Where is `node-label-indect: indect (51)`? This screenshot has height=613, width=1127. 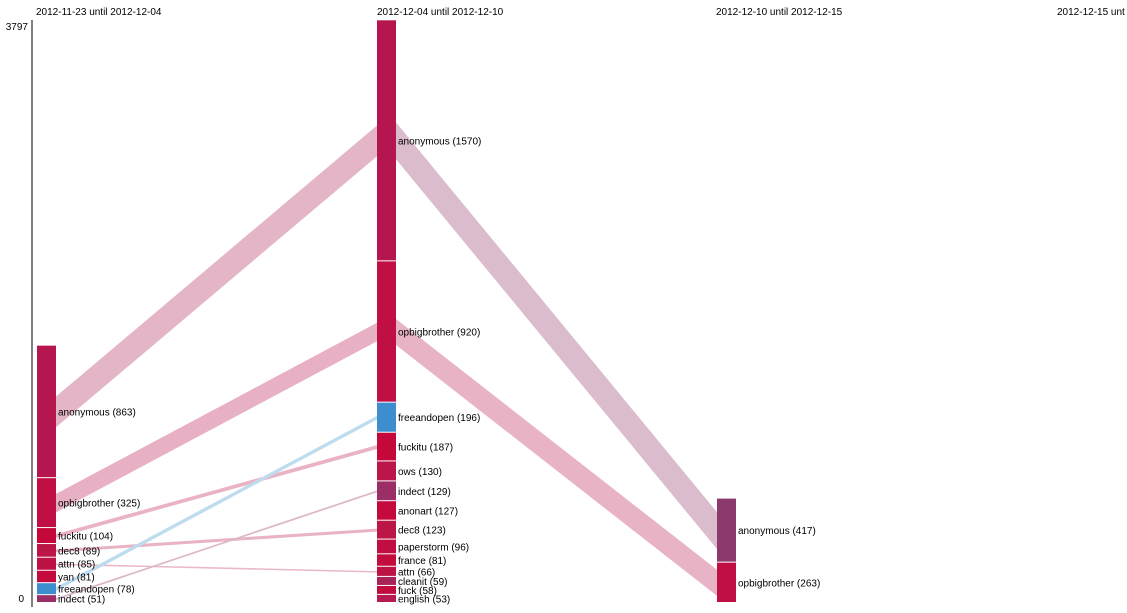
node-label-indect: indect (51) is located at coordinates (81, 600).